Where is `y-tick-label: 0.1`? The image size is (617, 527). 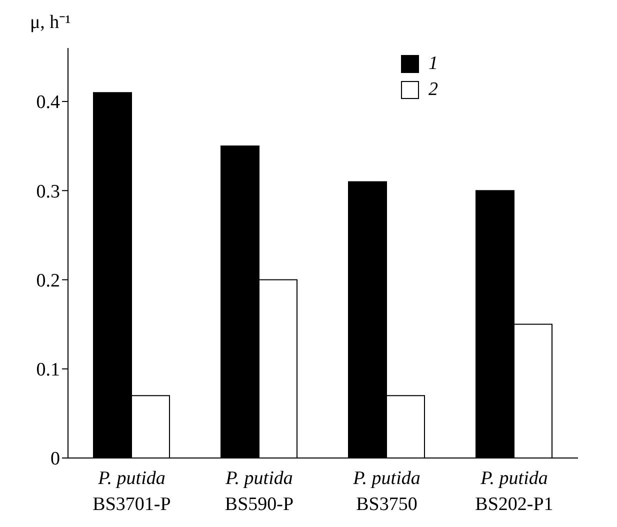
y-tick-label: 0.1 is located at coordinates (48, 370).